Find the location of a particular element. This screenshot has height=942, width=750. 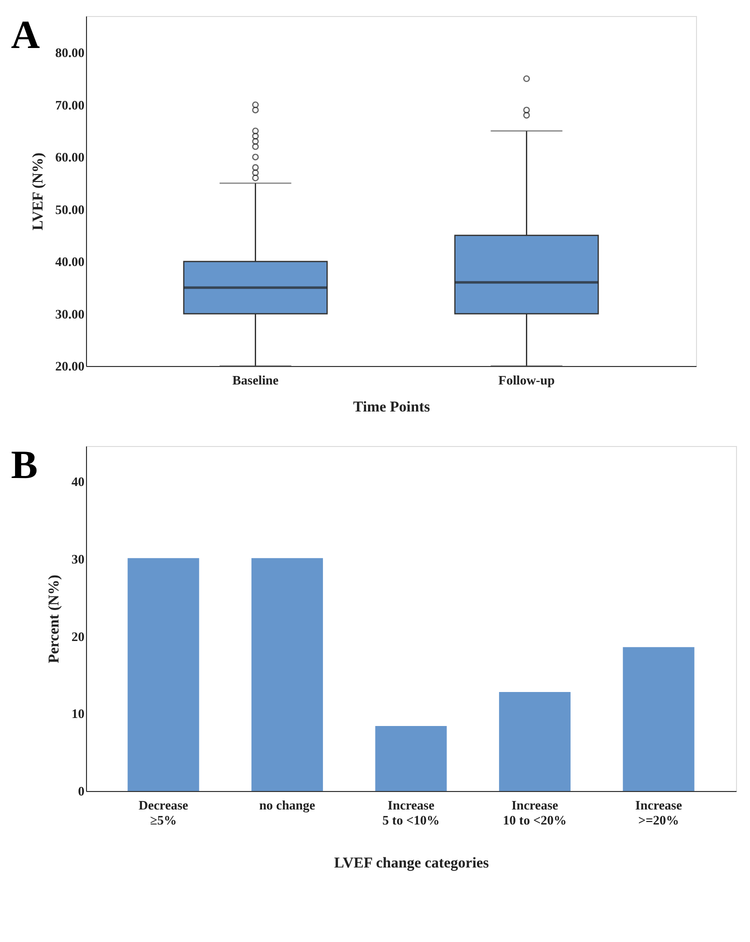

y-tick-label: 40 is located at coordinates (78, 482).